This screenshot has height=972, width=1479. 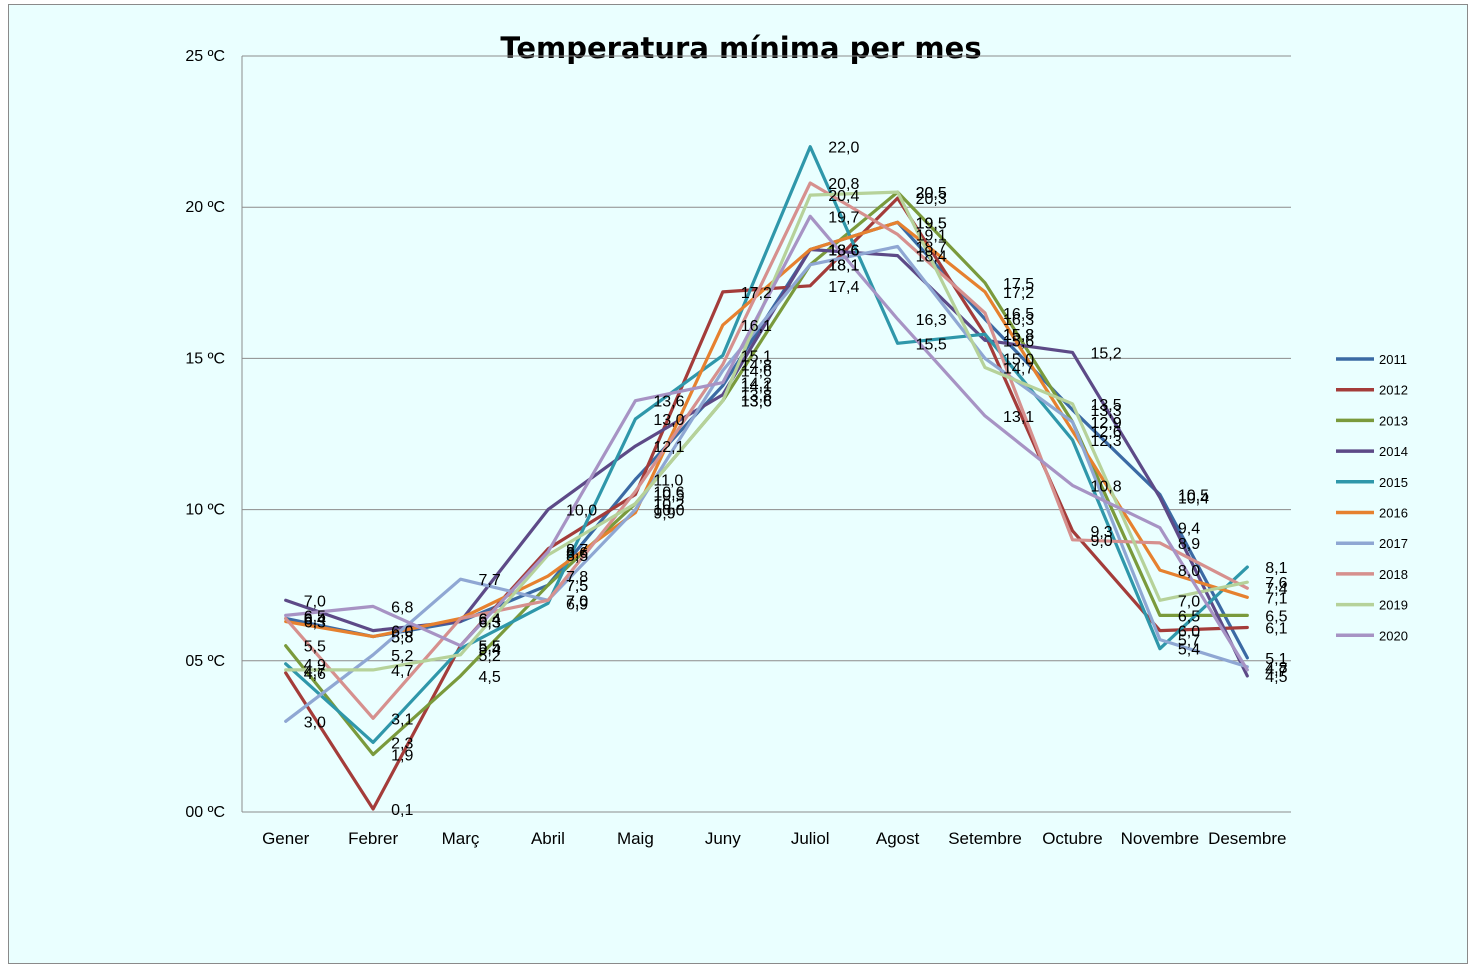 What do you see at coordinates (756, 384) in the screenshot?
I see `data-label: 14,2` at bounding box center [756, 384].